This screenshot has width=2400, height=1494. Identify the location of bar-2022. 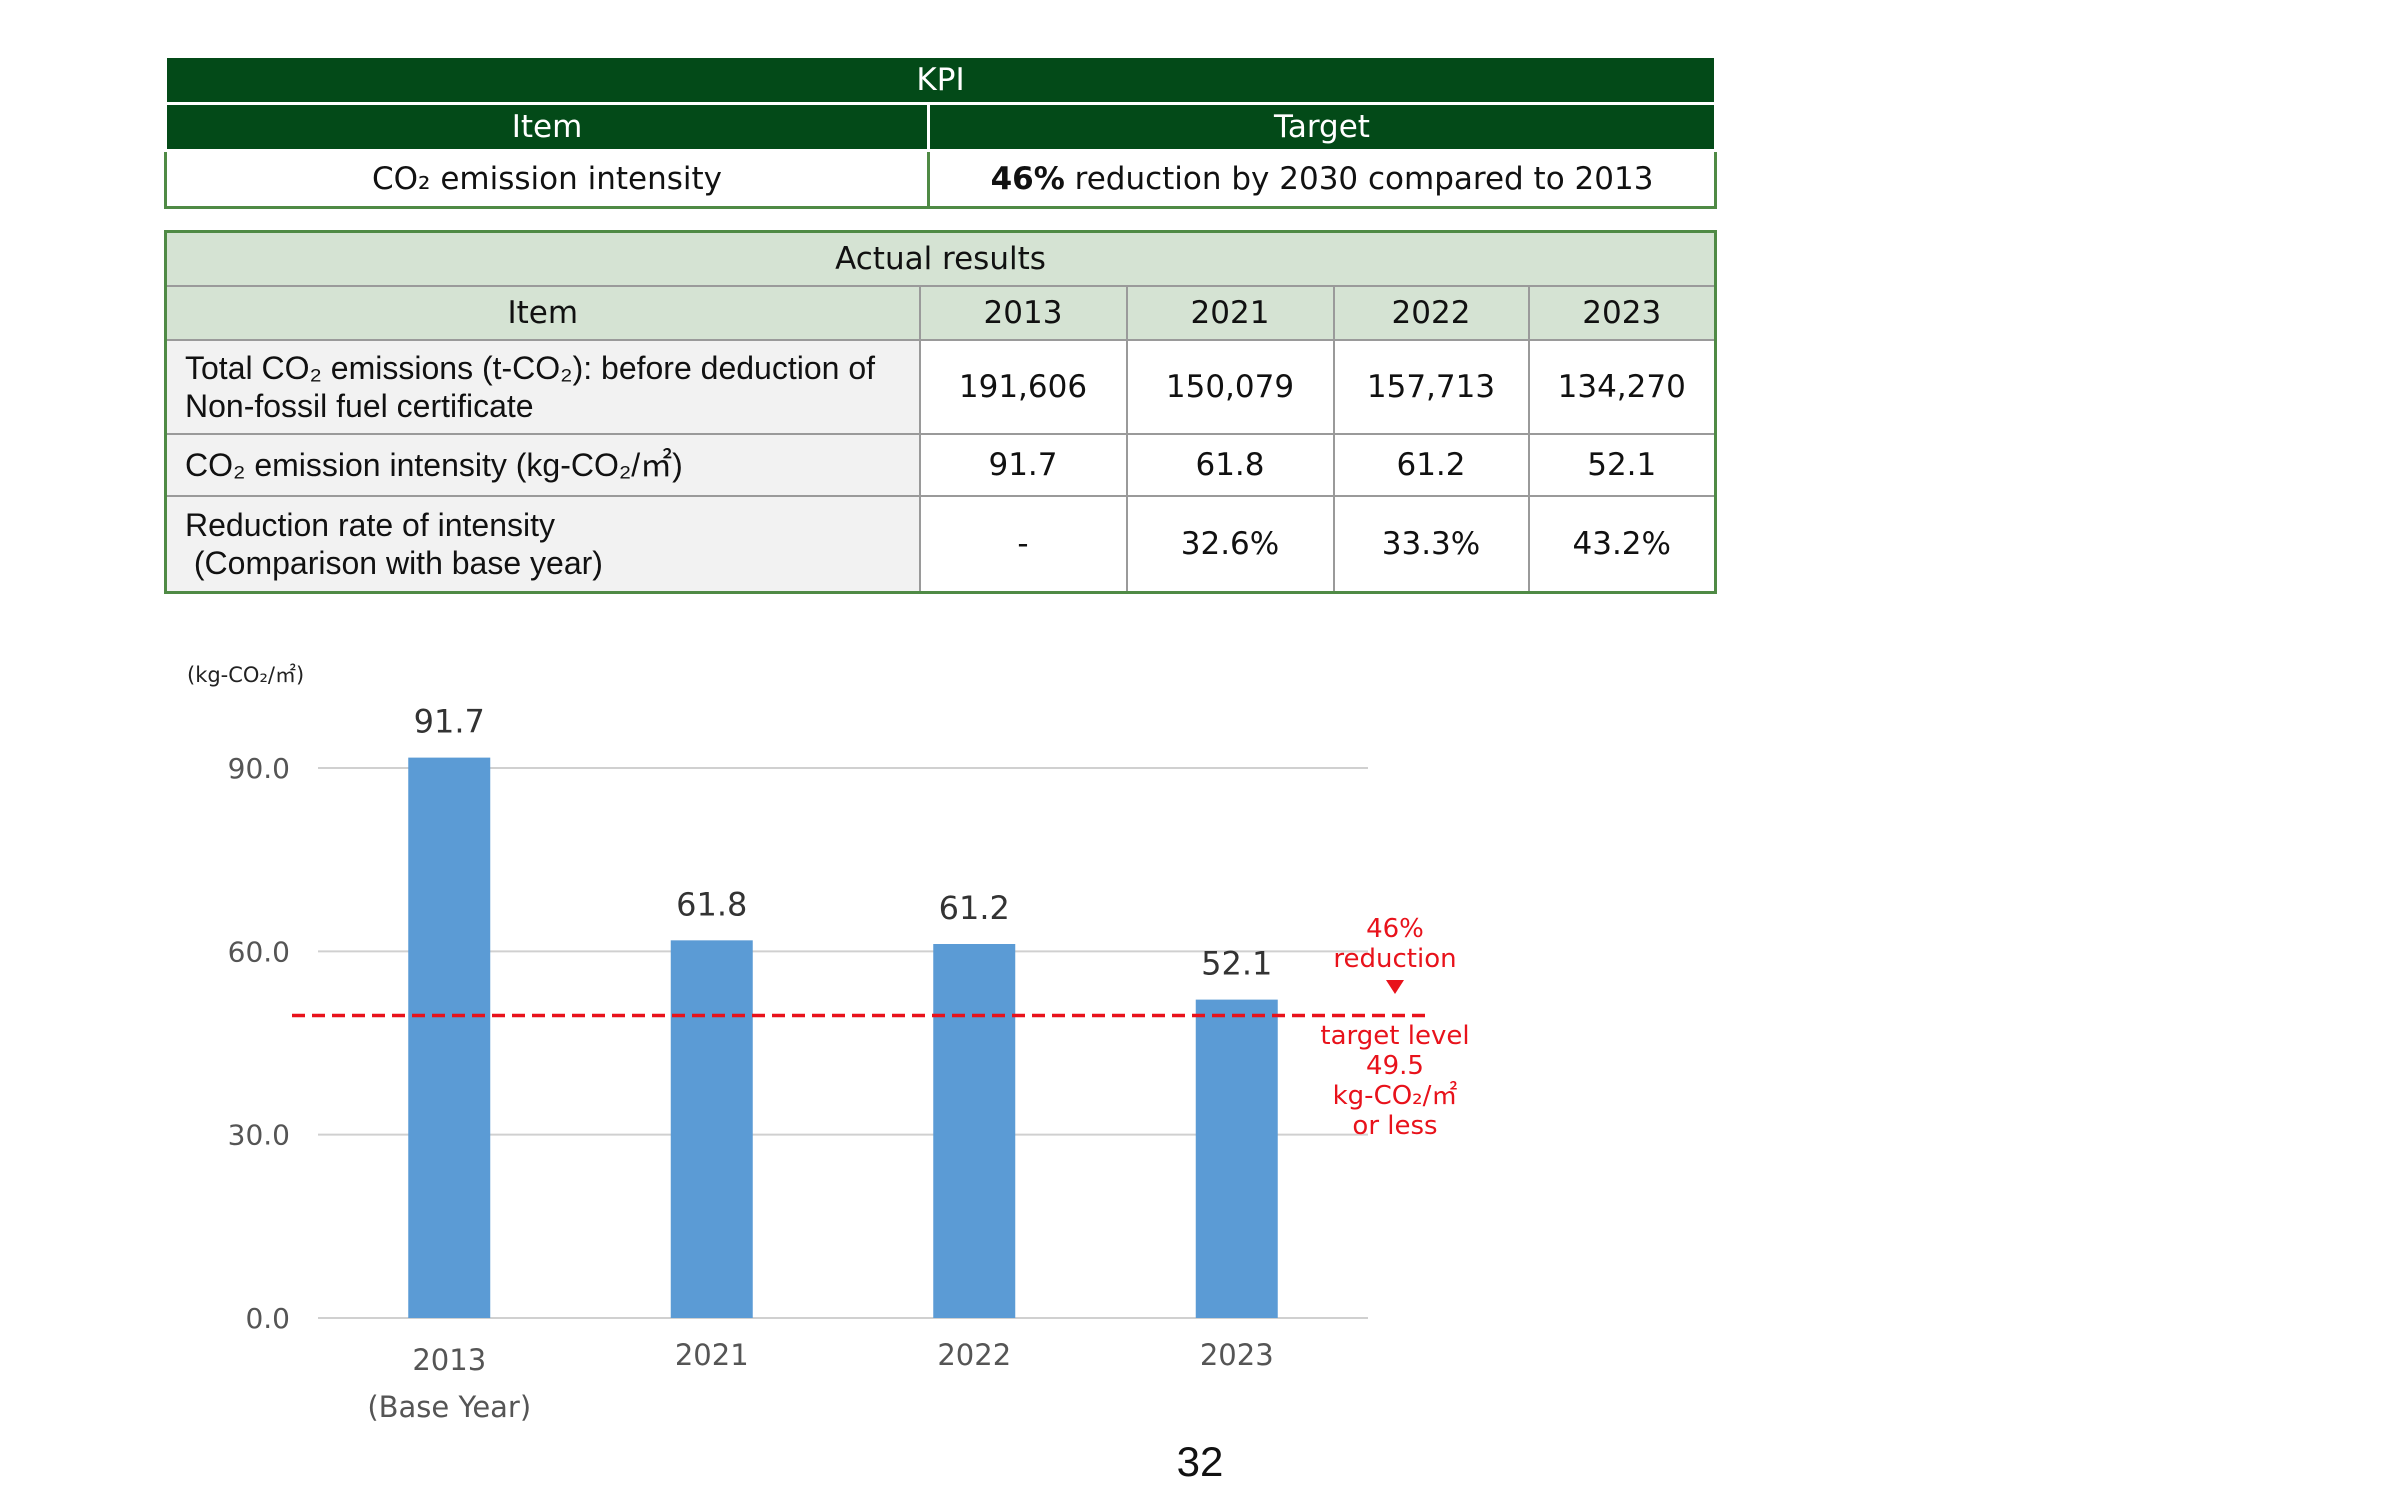
(974, 1131).